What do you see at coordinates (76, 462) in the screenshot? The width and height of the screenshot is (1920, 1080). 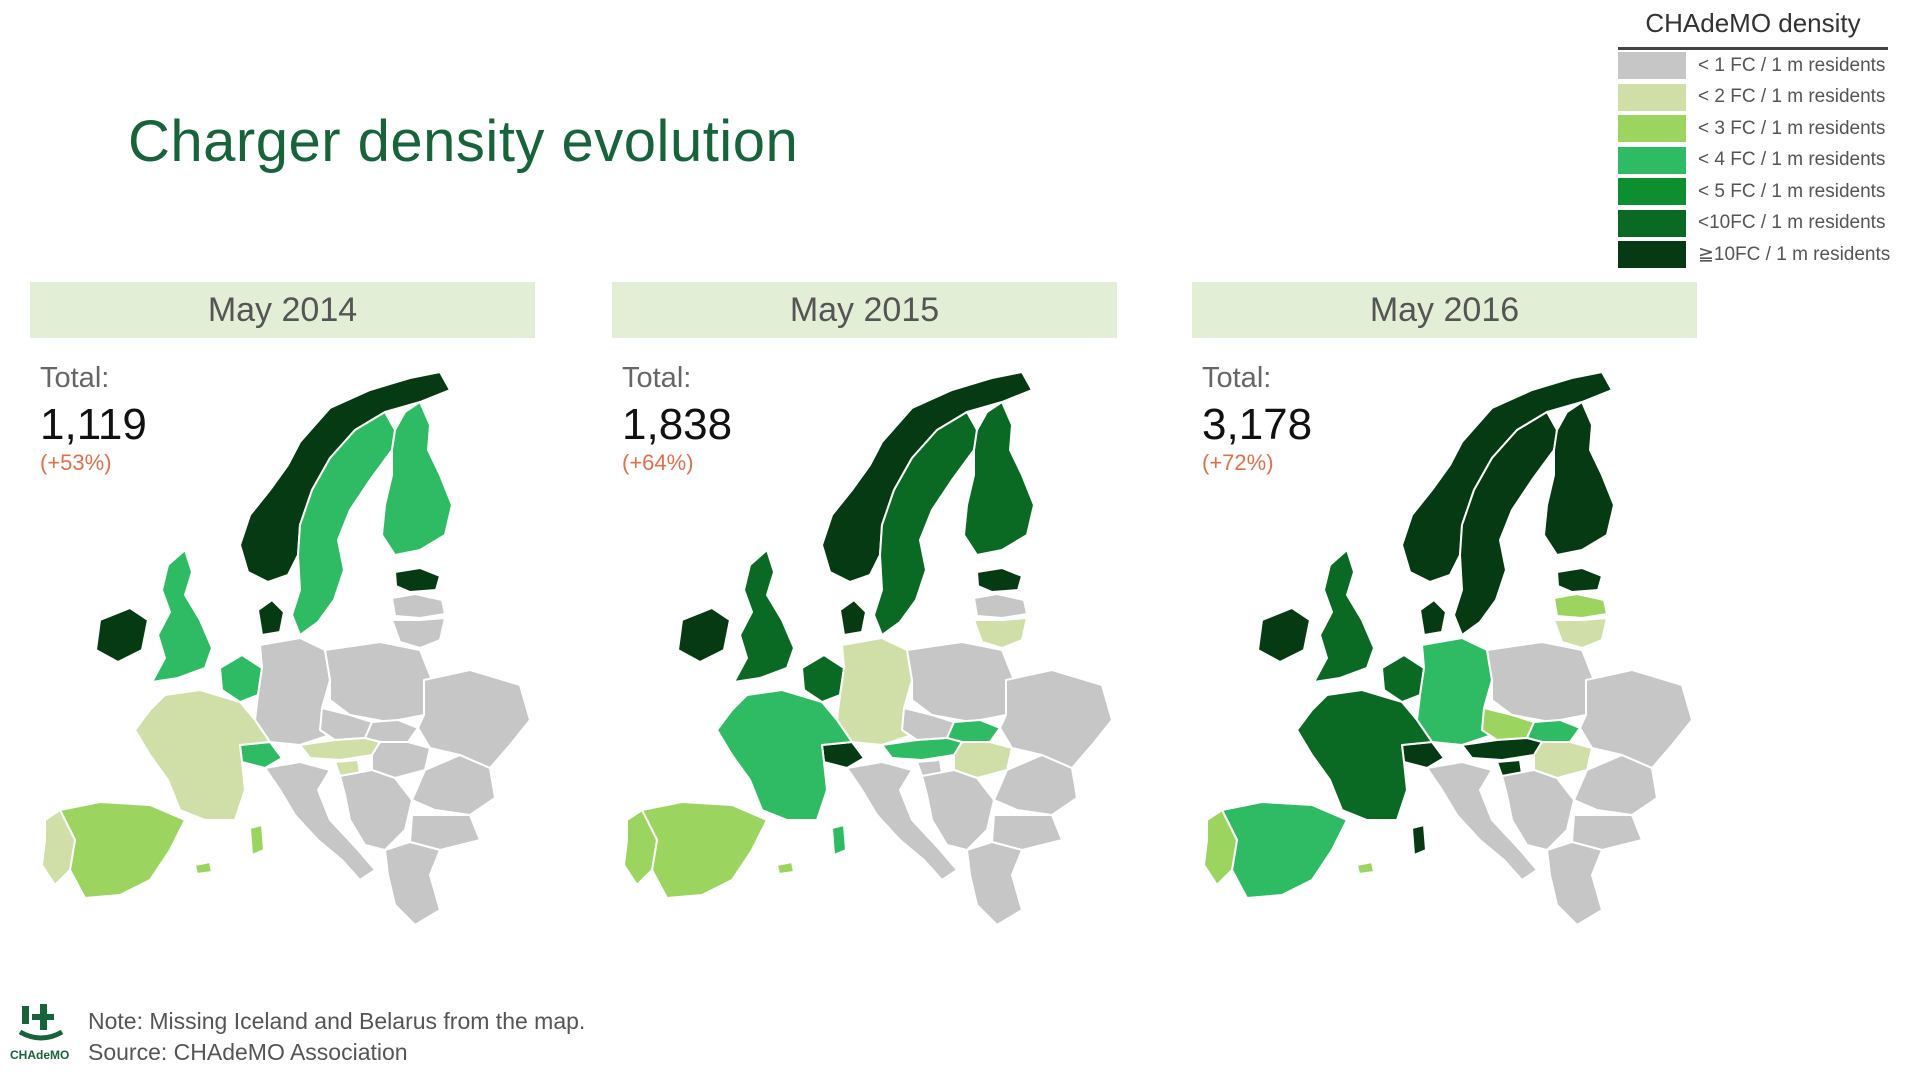 I see `total-change: (+53%)` at bounding box center [76, 462].